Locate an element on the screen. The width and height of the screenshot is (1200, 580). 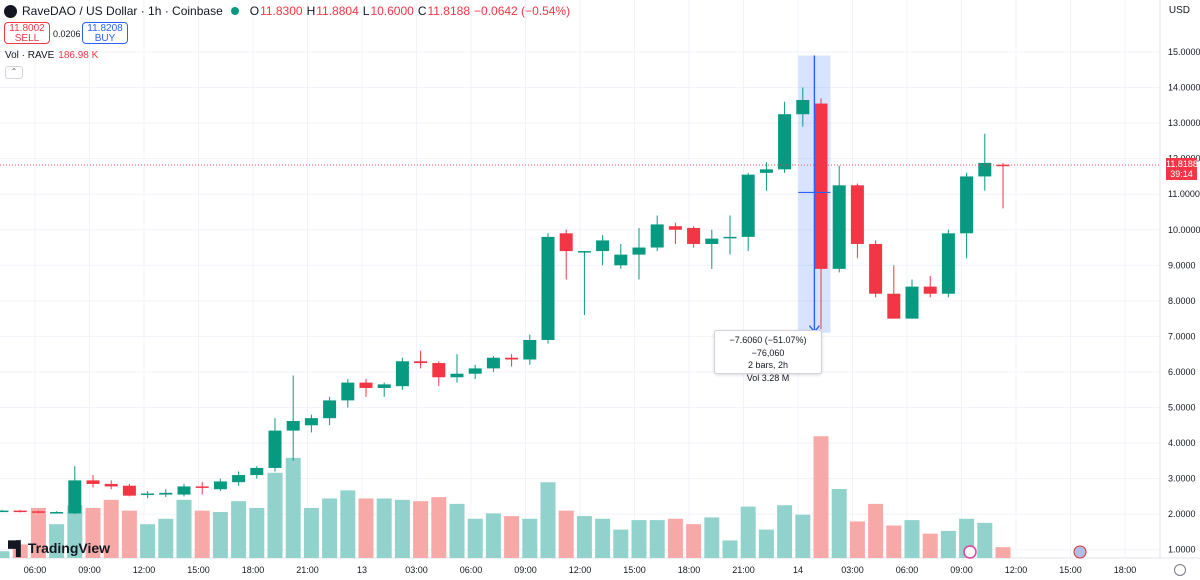
price-axis-label: 8.0000 is located at coordinates (1182, 301).